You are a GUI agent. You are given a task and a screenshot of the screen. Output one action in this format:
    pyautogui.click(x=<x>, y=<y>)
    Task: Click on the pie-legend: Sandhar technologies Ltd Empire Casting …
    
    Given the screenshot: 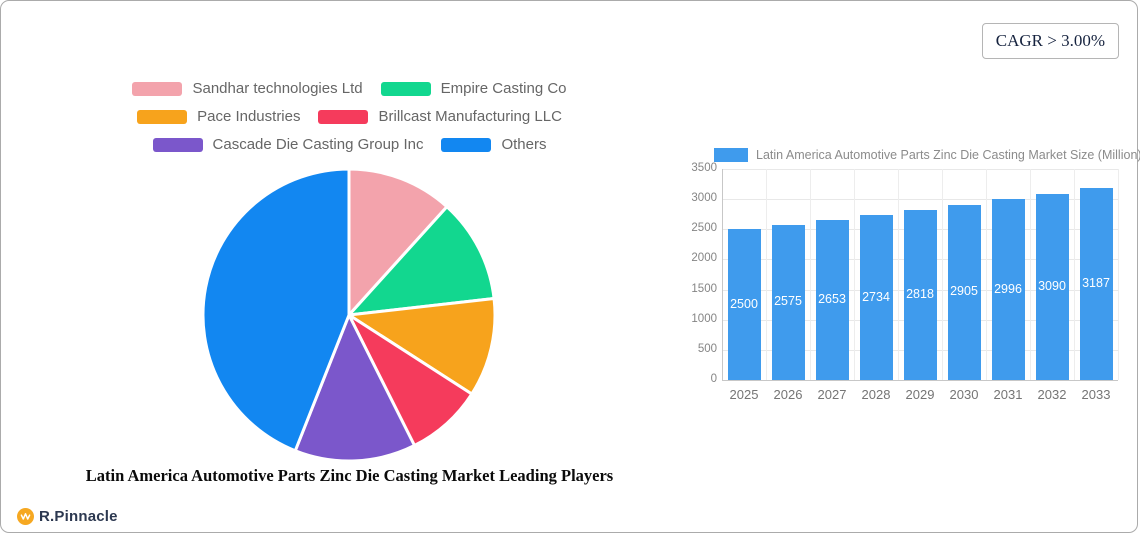 What is the action you would take?
    pyautogui.click(x=349, y=116)
    